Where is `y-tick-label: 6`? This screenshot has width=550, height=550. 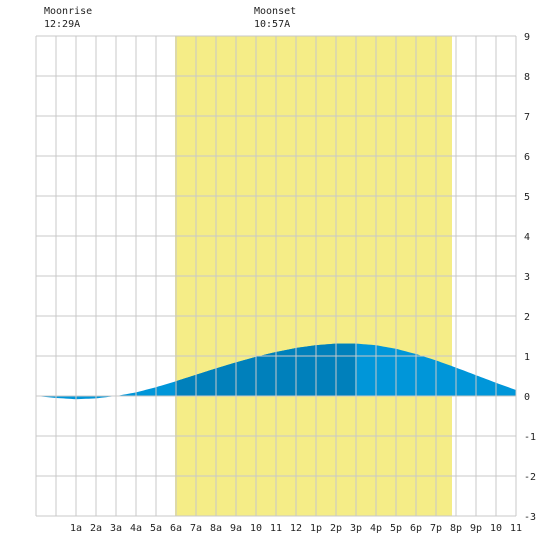 y-tick-label: 6 is located at coordinates (527, 157).